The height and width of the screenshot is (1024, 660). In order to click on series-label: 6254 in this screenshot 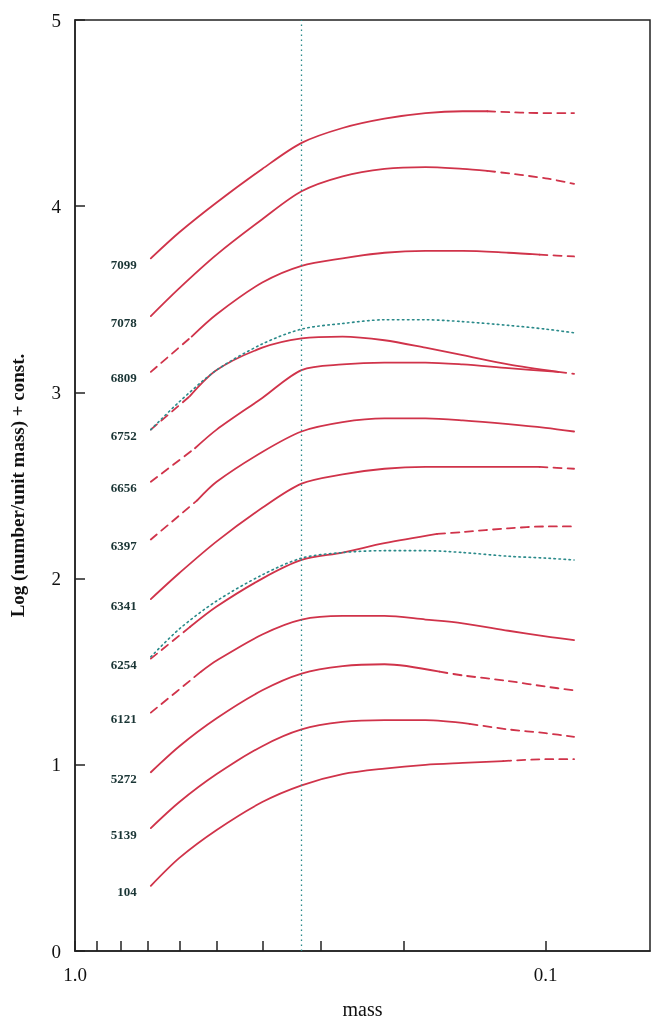, I will do `click(124, 665)`.